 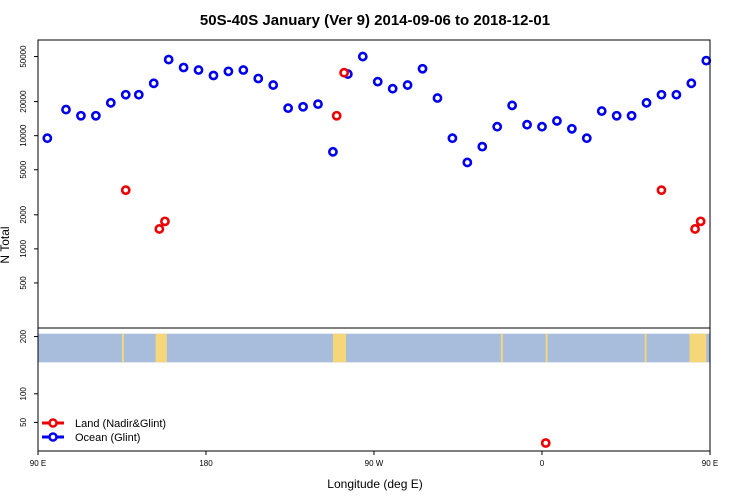 I want to click on bottom-points, so click(x=545, y=443).